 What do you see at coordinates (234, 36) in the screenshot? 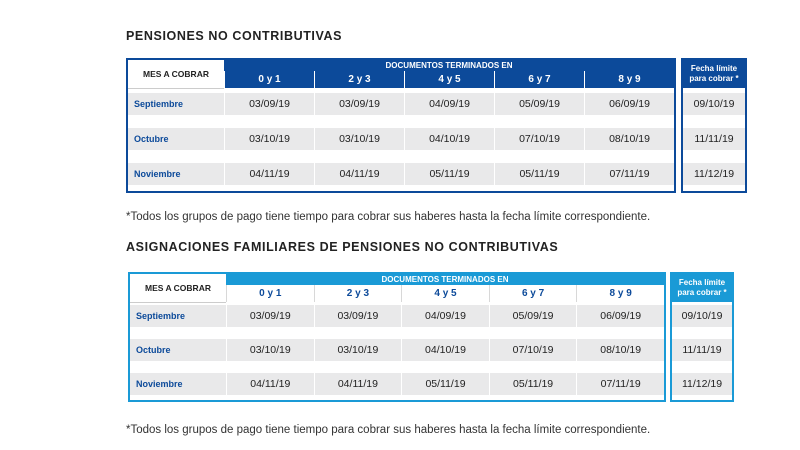
I see `section-title-pensiones: PENSIONES NO CONTRIBUTIVAS` at bounding box center [234, 36].